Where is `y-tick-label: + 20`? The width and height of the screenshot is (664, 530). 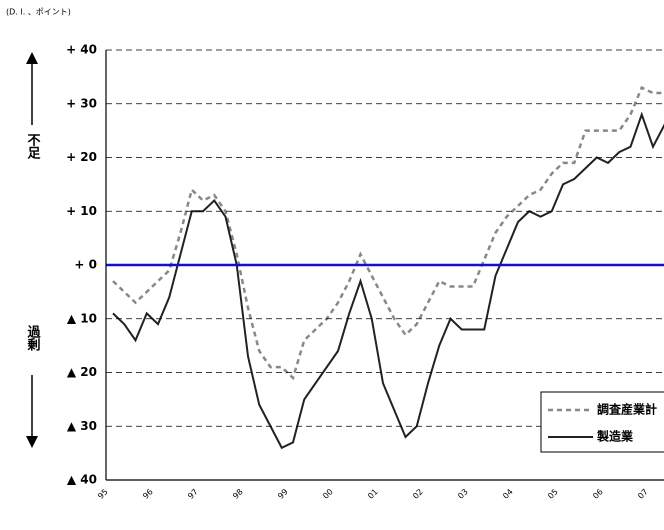 y-tick-label: + 20 is located at coordinates (81, 157).